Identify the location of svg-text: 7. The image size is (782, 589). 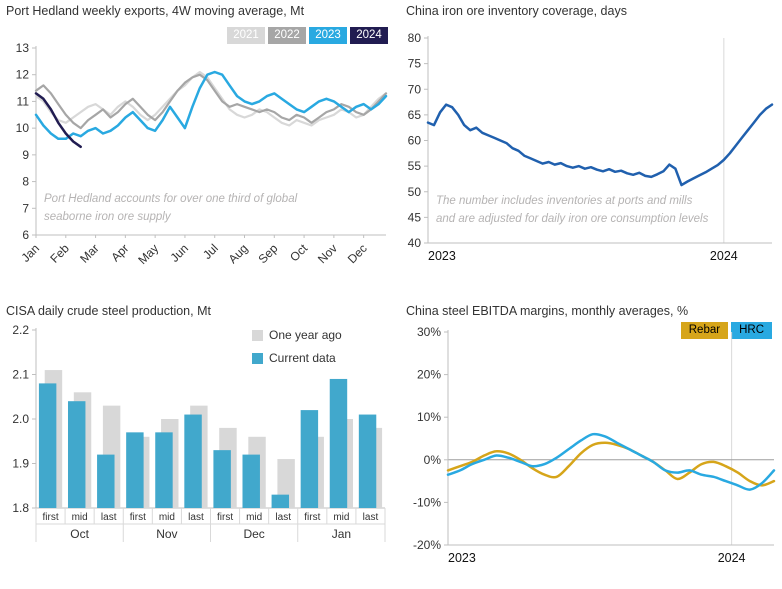
(25, 208).